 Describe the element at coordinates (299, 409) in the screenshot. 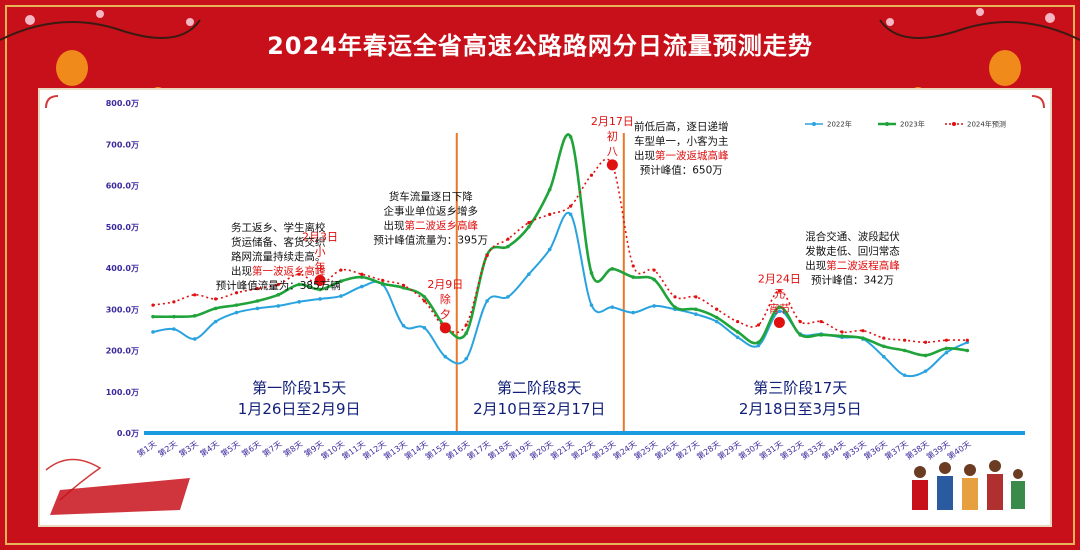

I see `stage-date-range: 1月26日至2月9日` at that location.